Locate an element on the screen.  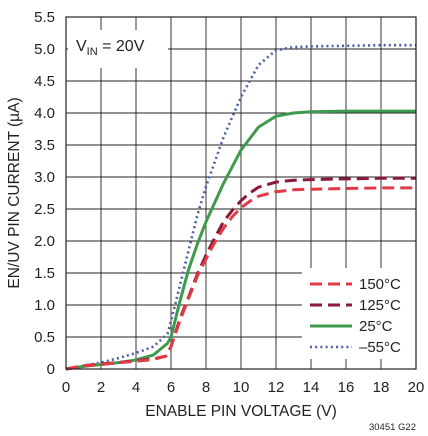
y-tick-label: 5.5 is located at coordinates (44, 17).